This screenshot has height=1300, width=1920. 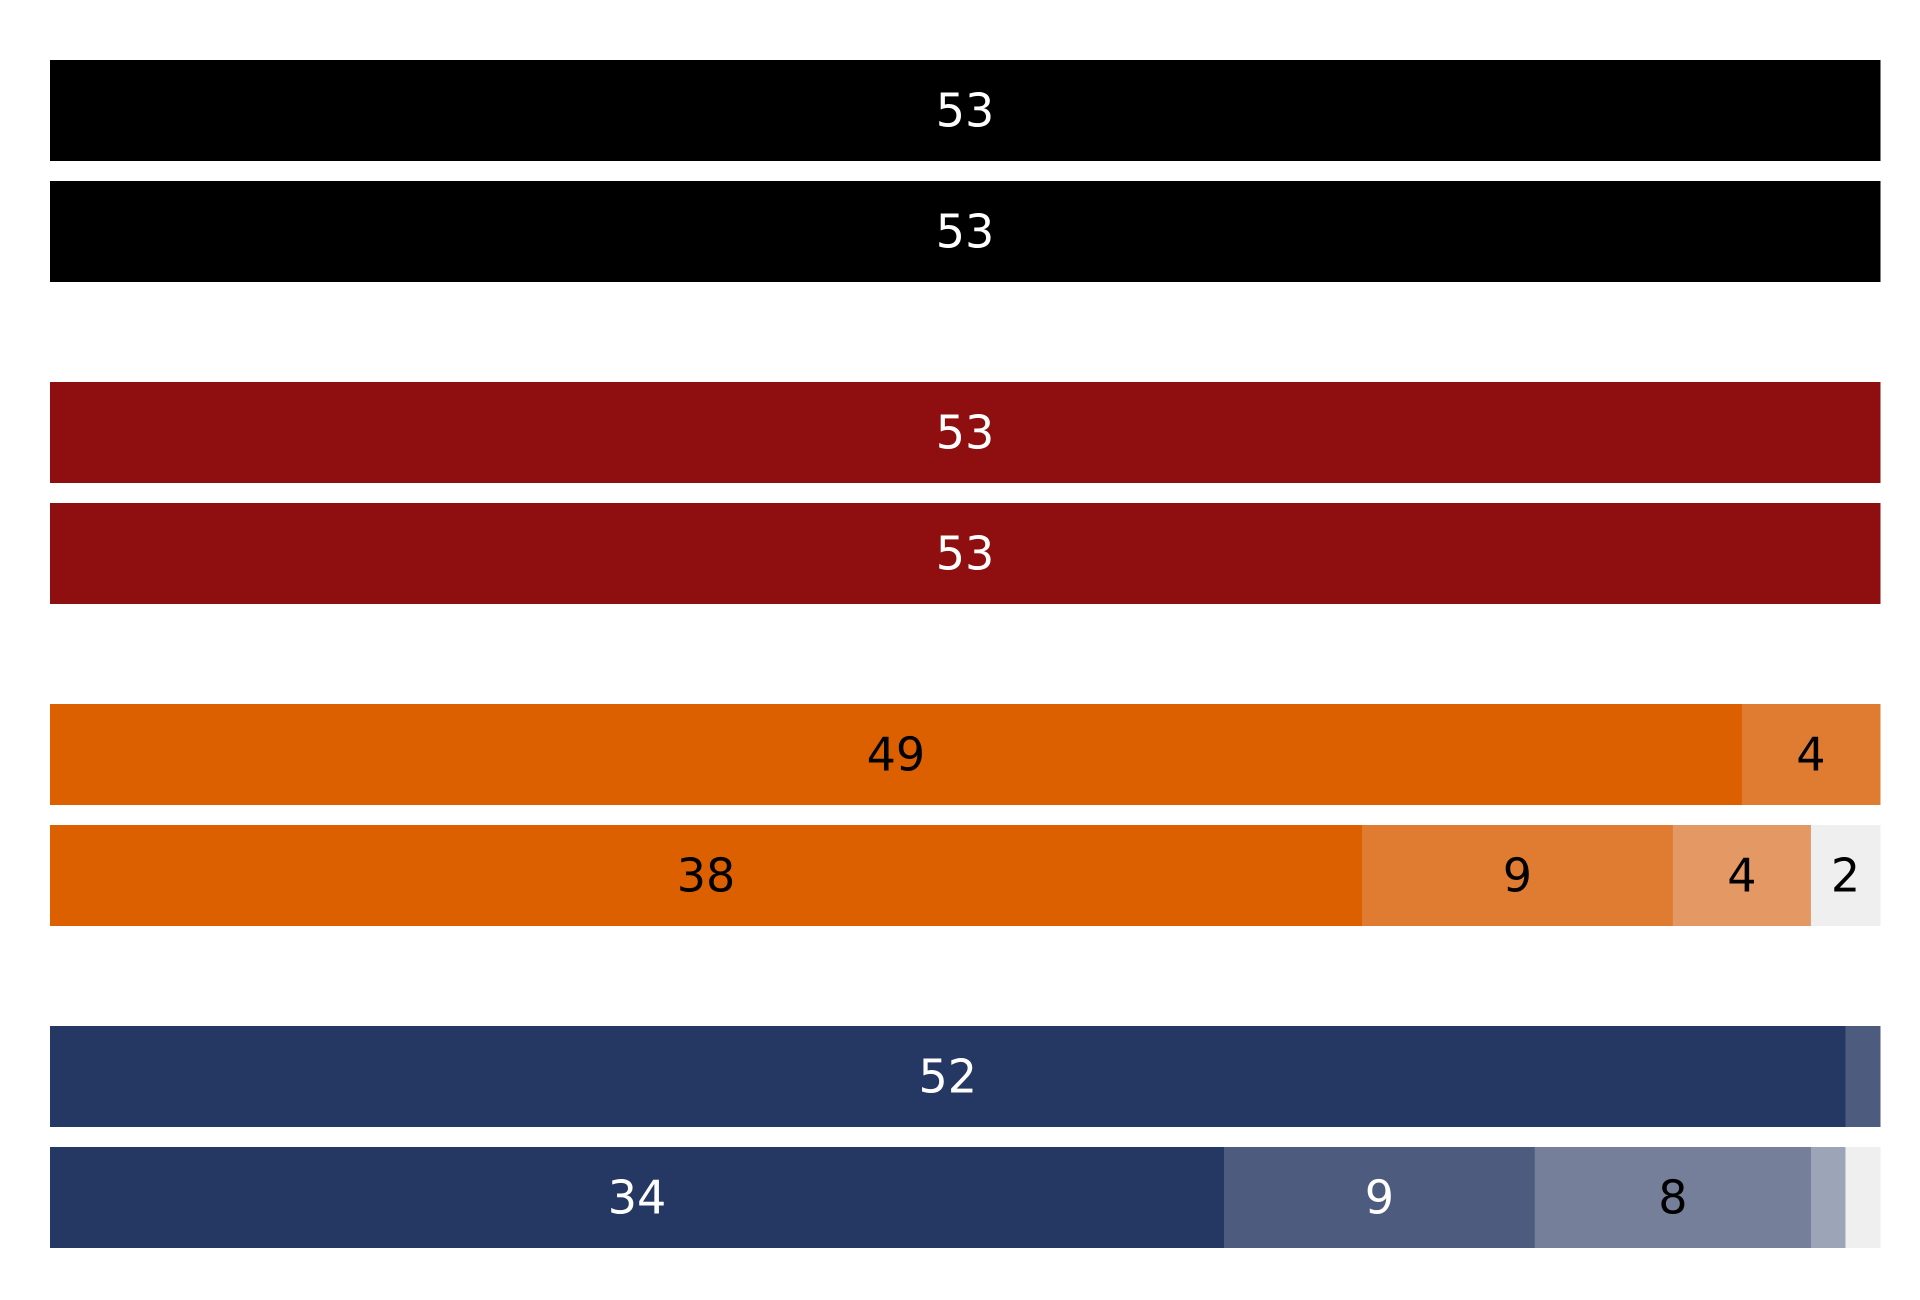 I want to click on data-label: 2, so click(x=1845, y=876).